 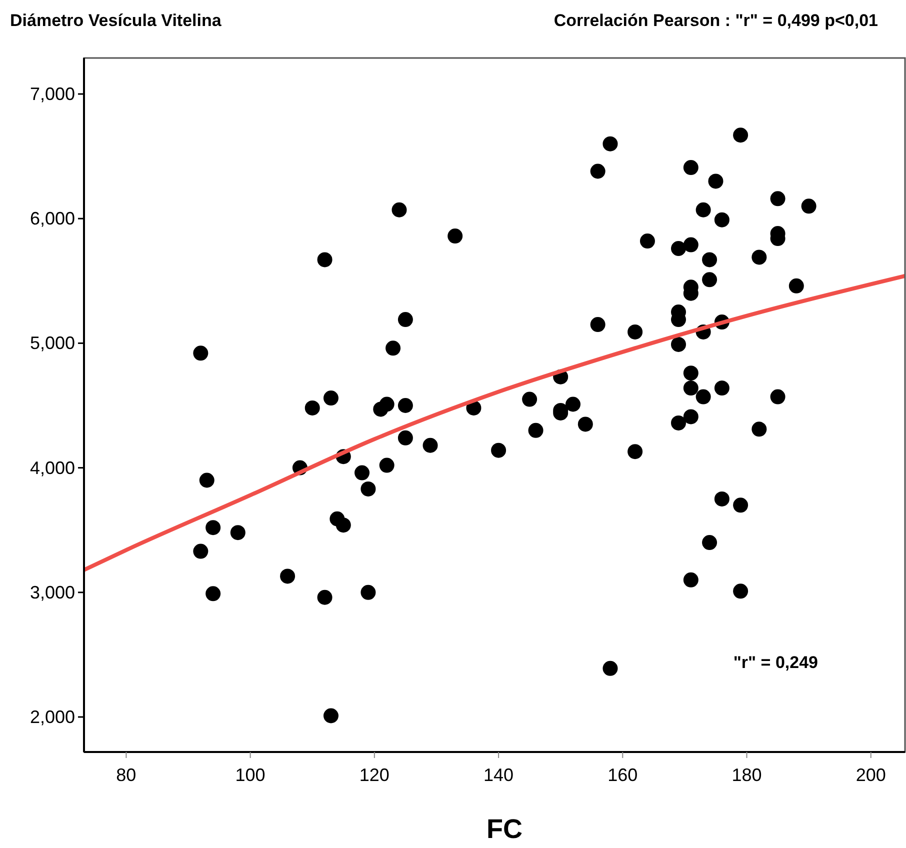 I want to click on y-tick-label: 6,000, so click(x=52, y=218).